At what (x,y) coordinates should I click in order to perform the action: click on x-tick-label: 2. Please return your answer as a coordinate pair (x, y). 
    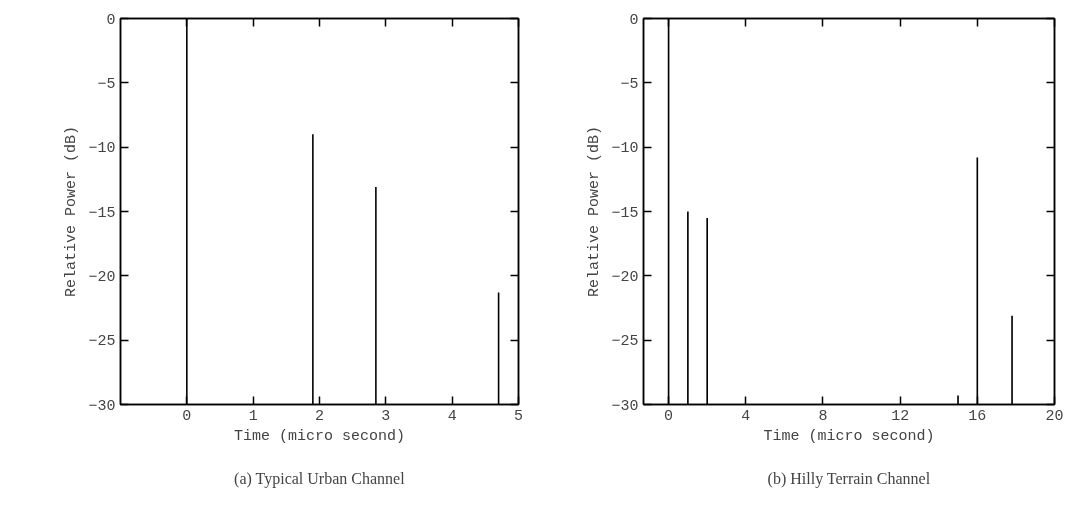
    Looking at the image, I should click on (320, 416).